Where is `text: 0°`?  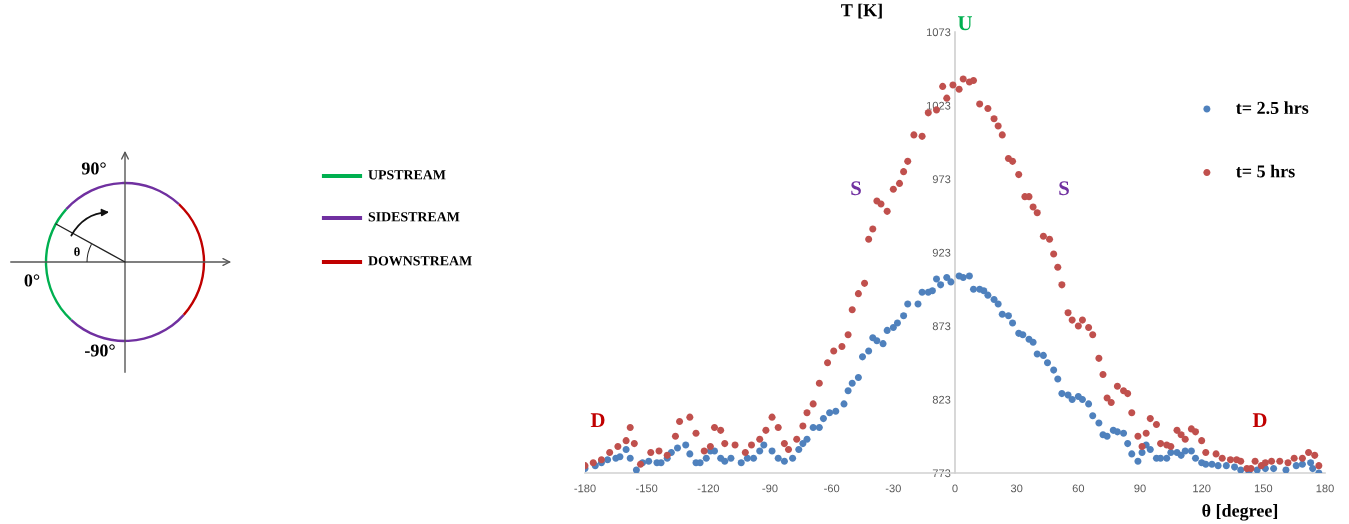 text: 0° is located at coordinates (32, 280).